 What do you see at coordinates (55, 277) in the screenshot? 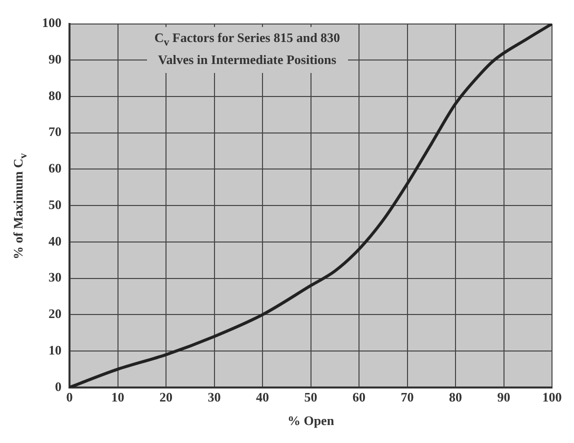
I see `y-tick-label: 30` at bounding box center [55, 277].